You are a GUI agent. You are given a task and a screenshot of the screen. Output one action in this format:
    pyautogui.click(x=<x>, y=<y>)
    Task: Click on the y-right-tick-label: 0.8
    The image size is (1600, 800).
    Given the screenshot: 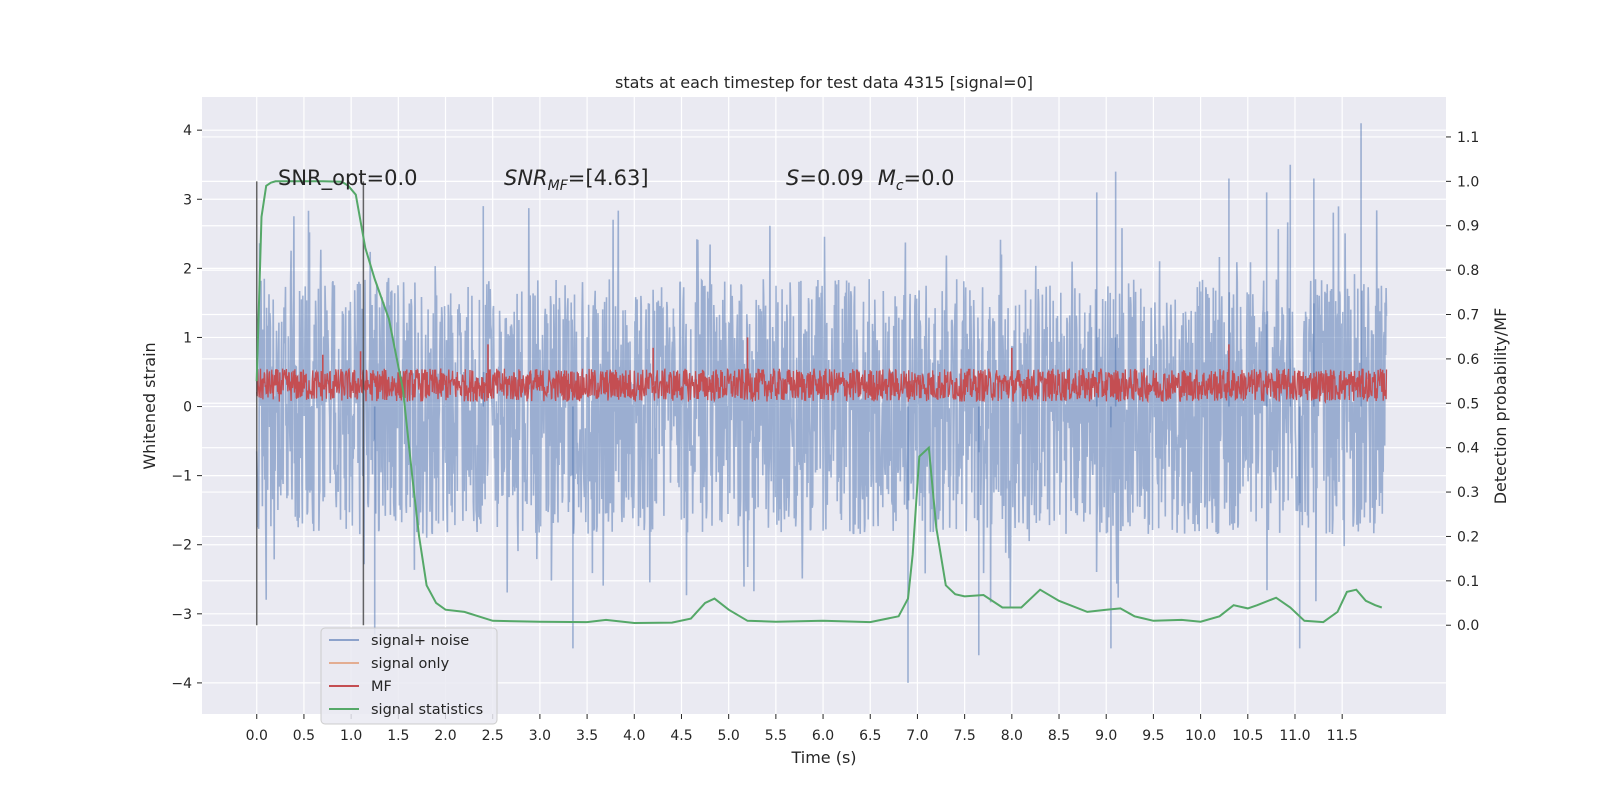 What is the action you would take?
    pyautogui.click(x=1468, y=271)
    